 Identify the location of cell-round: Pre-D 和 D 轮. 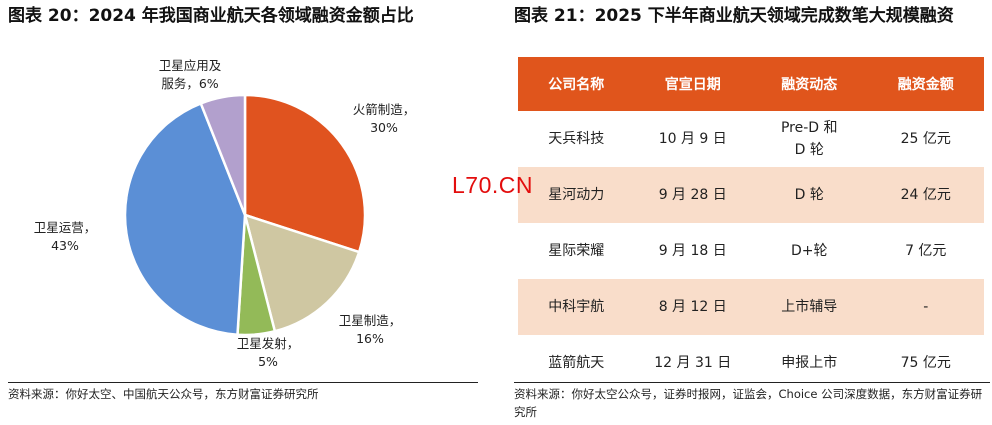
(809, 139).